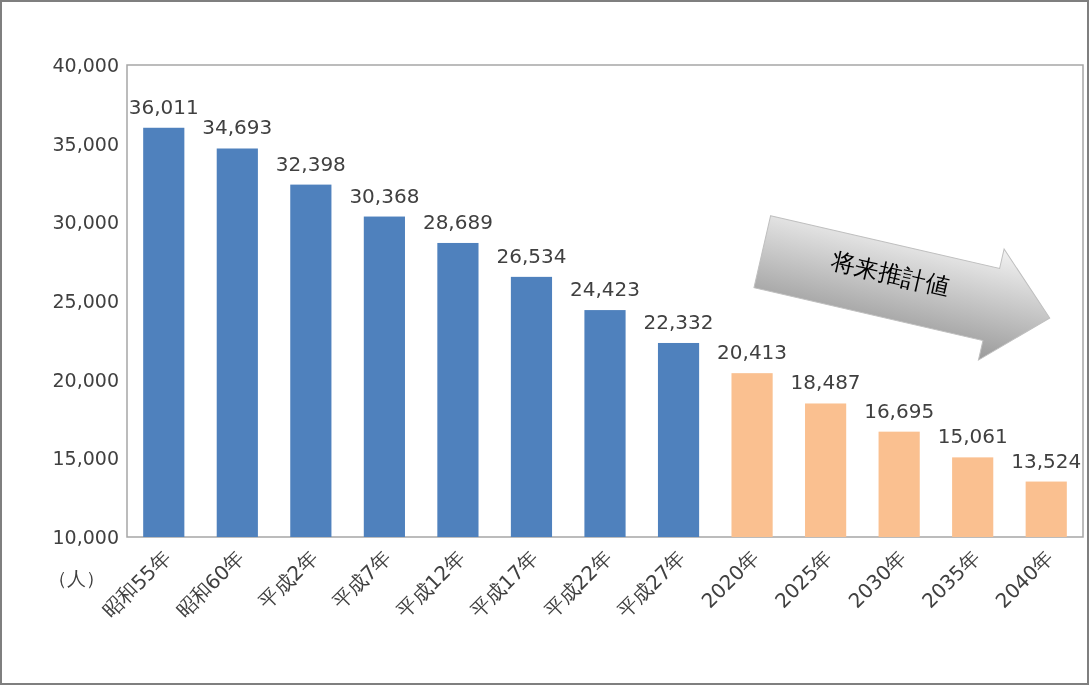  Describe the element at coordinates (752, 352) in the screenshot. I see `data-label: 20,413` at that location.